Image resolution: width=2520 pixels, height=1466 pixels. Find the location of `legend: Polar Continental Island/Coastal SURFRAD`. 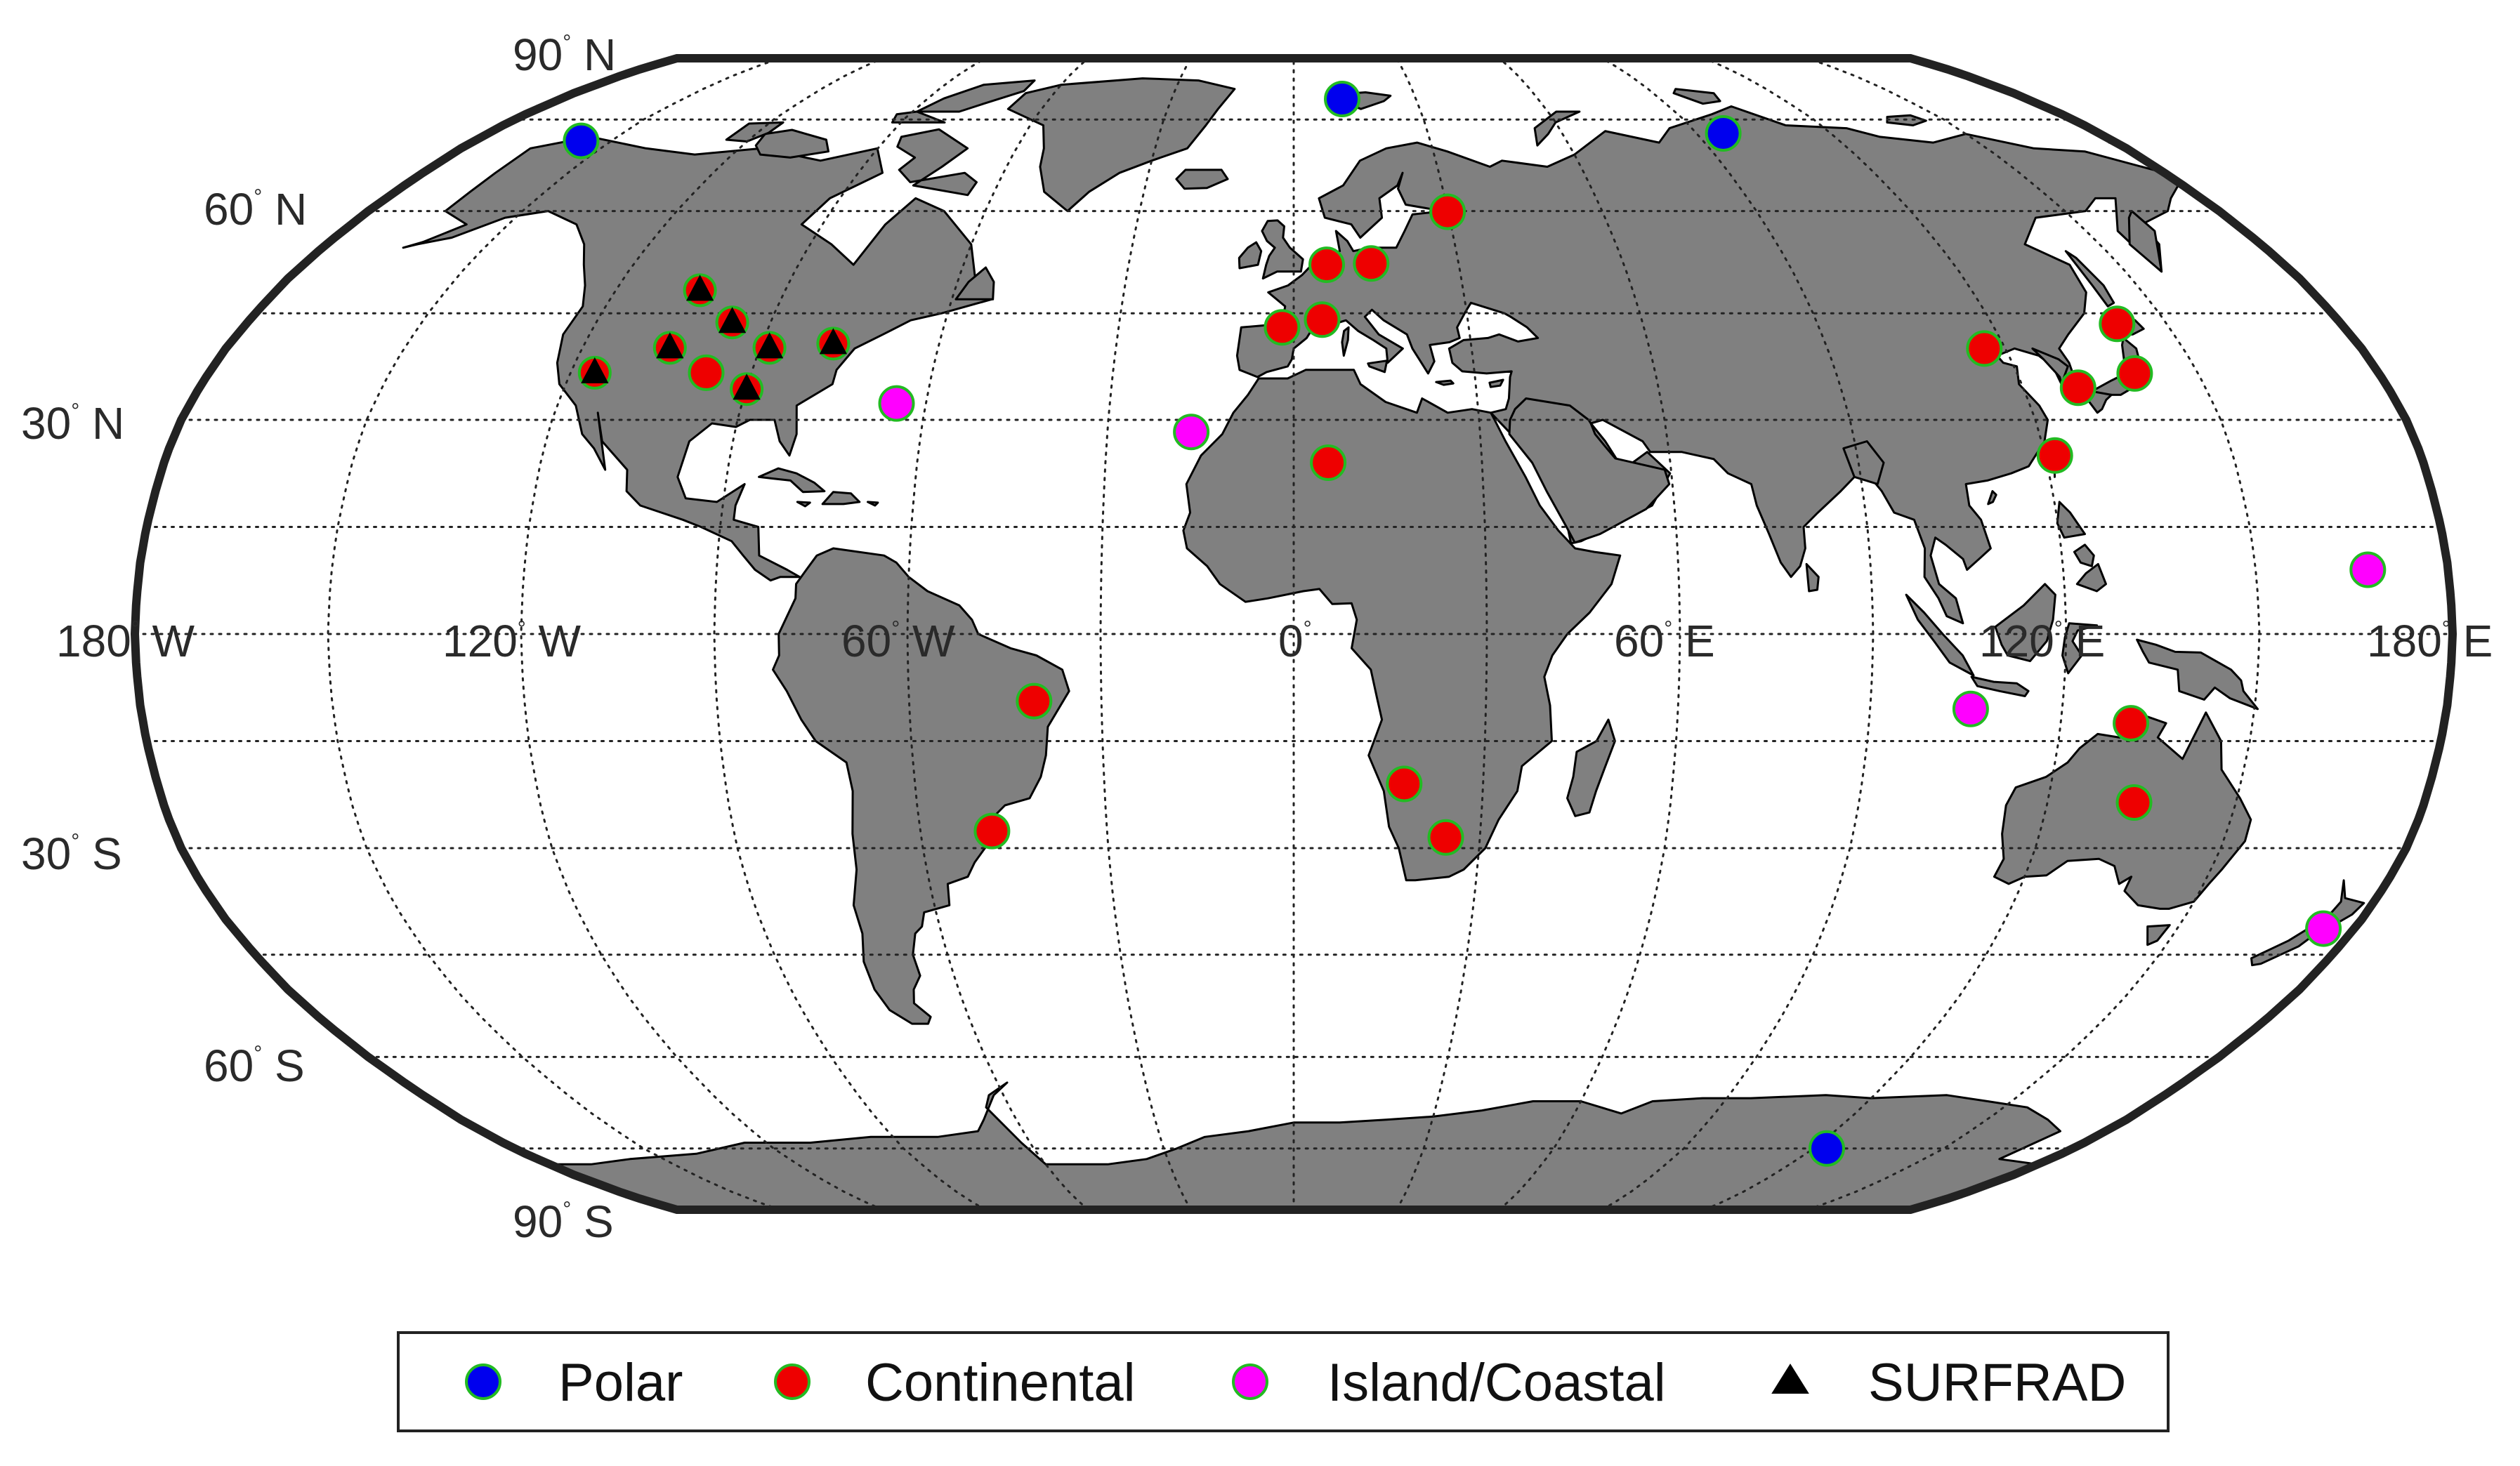

legend: Polar Continental Island/Coastal SURFRAD is located at coordinates (1283, 1382).